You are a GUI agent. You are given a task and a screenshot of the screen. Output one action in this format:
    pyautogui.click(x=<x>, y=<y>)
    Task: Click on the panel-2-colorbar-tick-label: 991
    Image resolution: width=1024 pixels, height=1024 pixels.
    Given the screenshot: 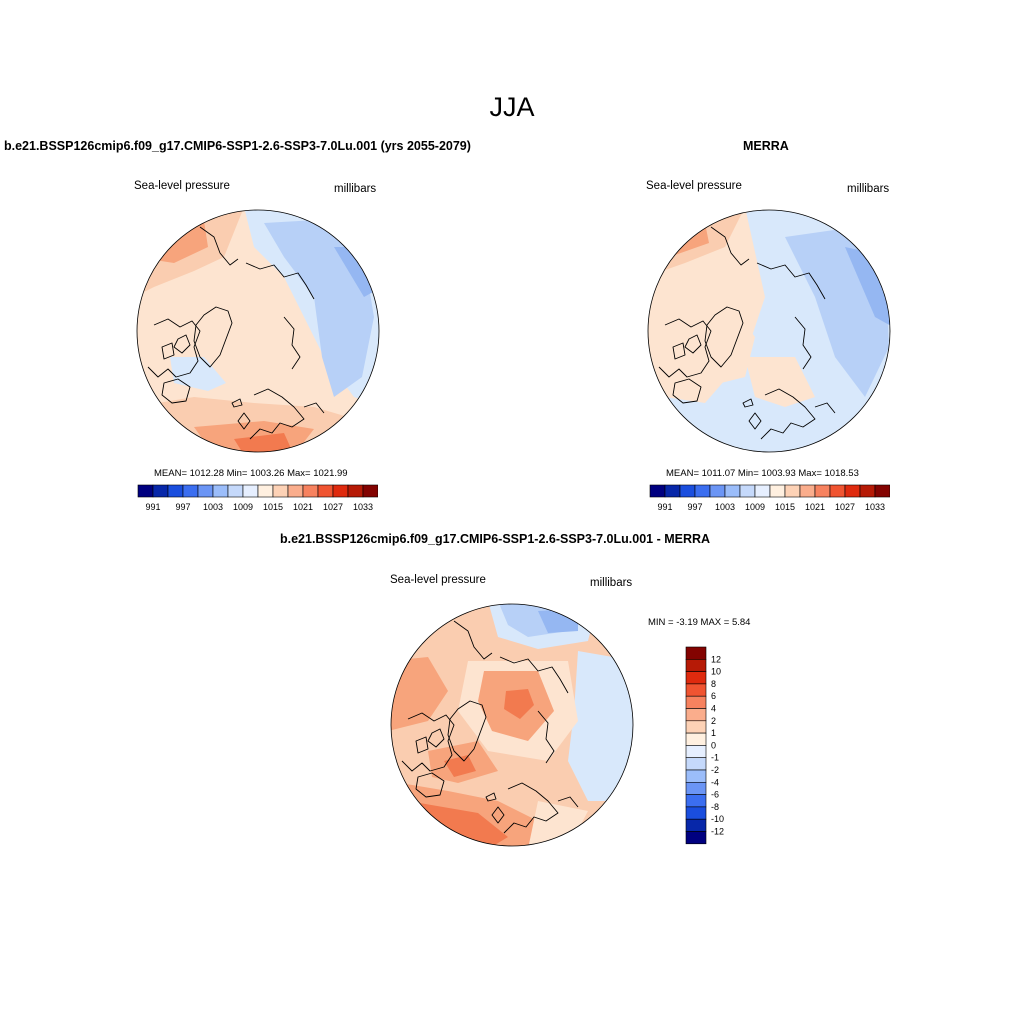 What is the action you would take?
    pyautogui.click(x=664, y=507)
    